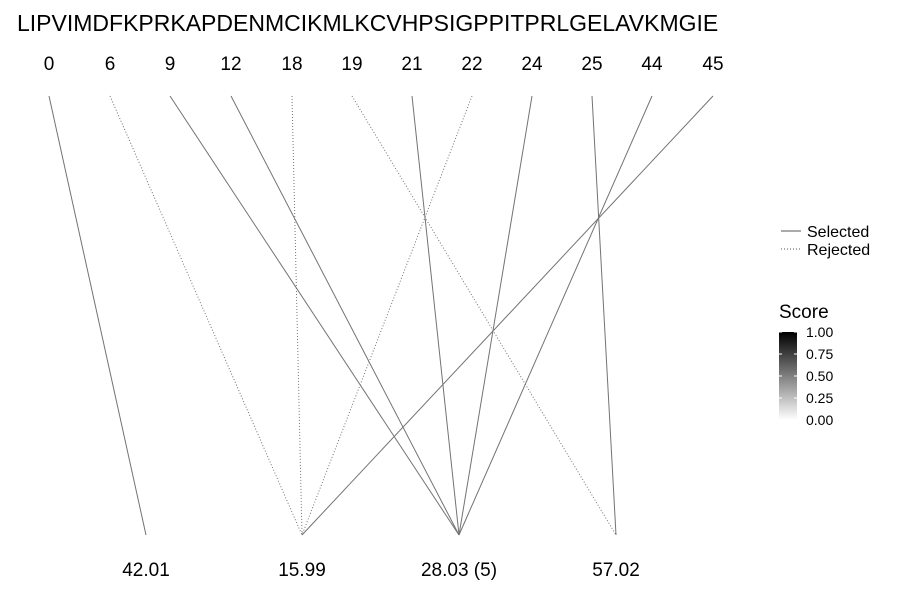  What do you see at coordinates (804, 312) in the screenshot?
I see `score-legend-title: Score` at bounding box center [804, 312].